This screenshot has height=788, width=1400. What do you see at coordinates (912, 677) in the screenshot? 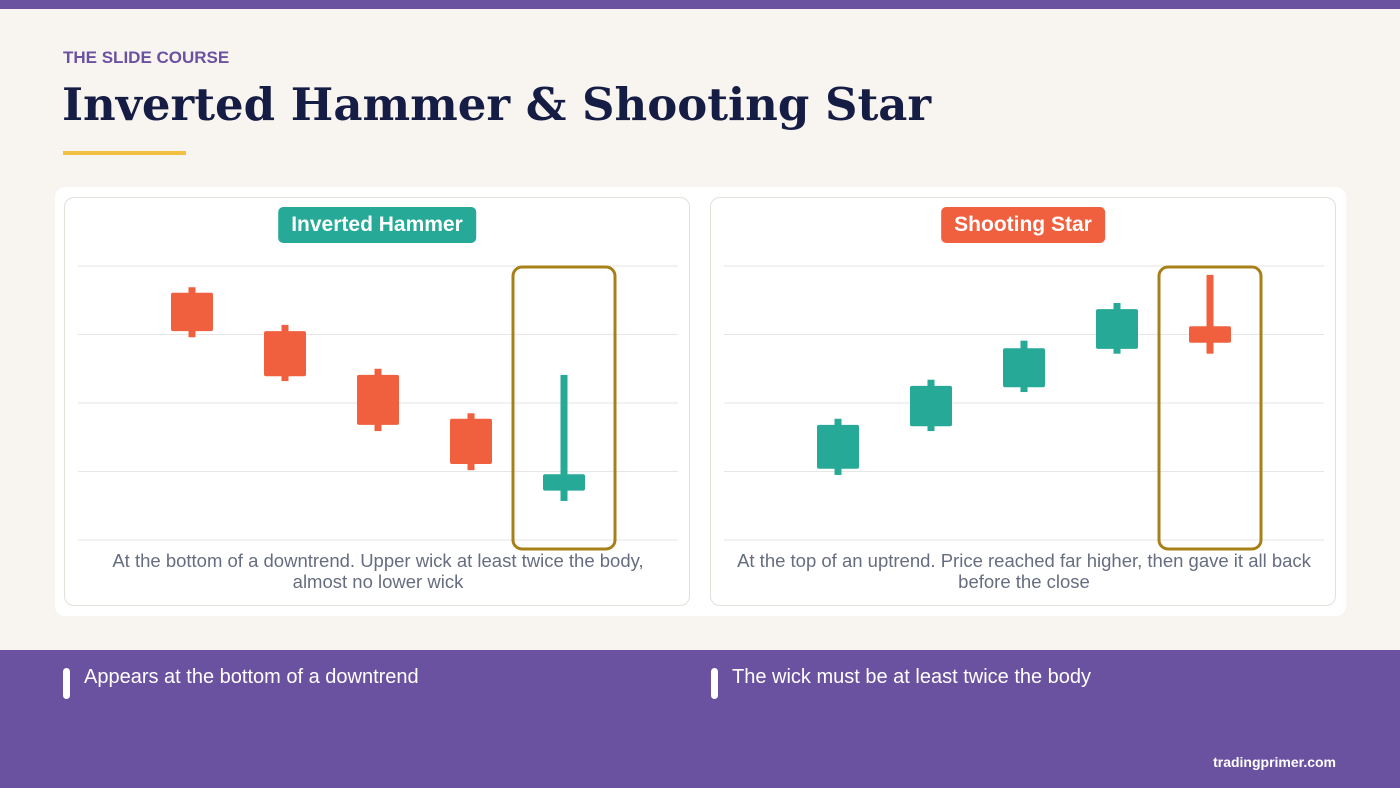
I see `bullet-text: The wick must be at least twice the body` at bounding box center [912, 677].